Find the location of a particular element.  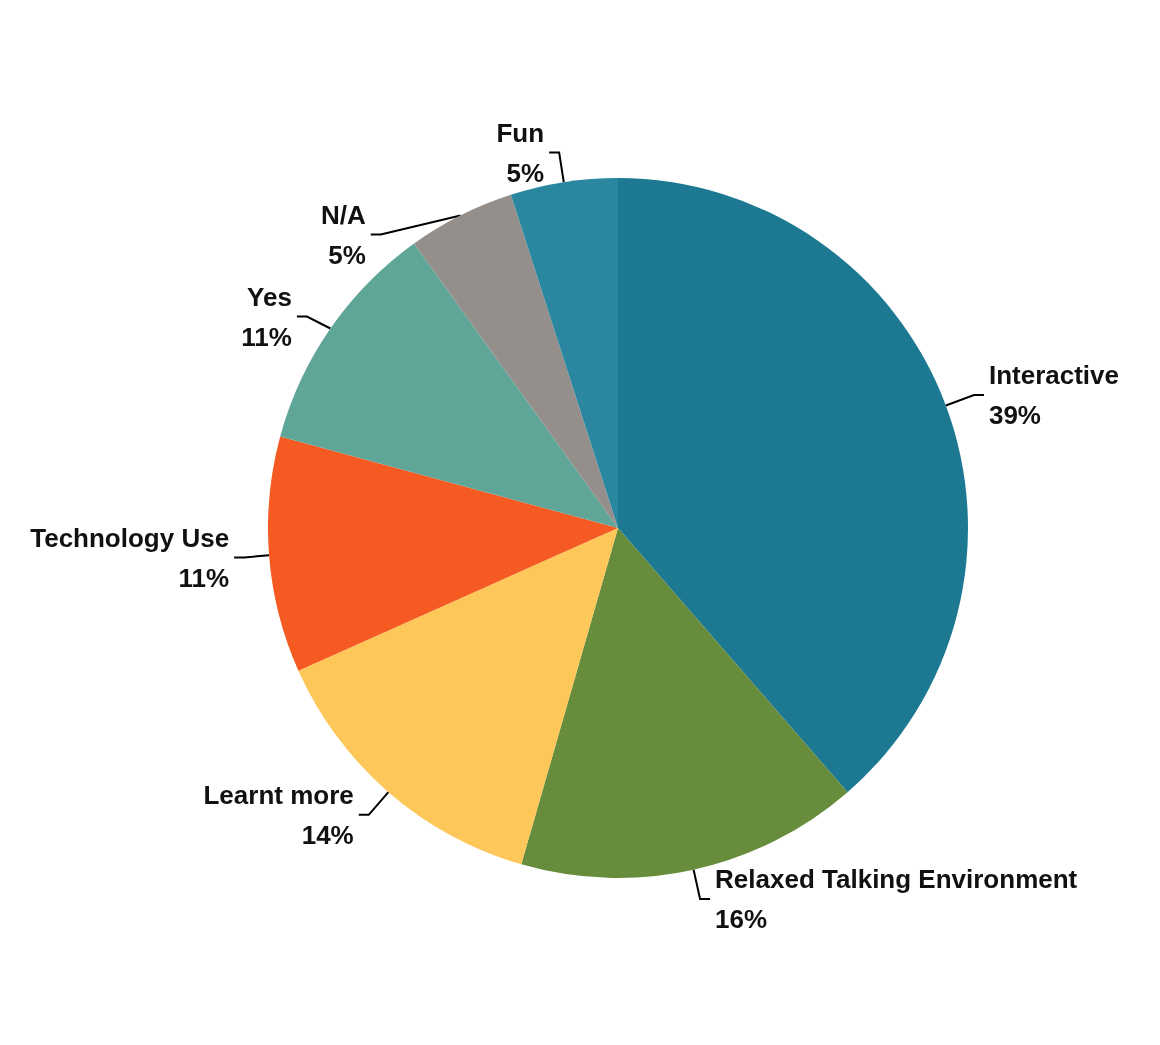

slice-label: Technology Use is located at coordinates (130, 537).